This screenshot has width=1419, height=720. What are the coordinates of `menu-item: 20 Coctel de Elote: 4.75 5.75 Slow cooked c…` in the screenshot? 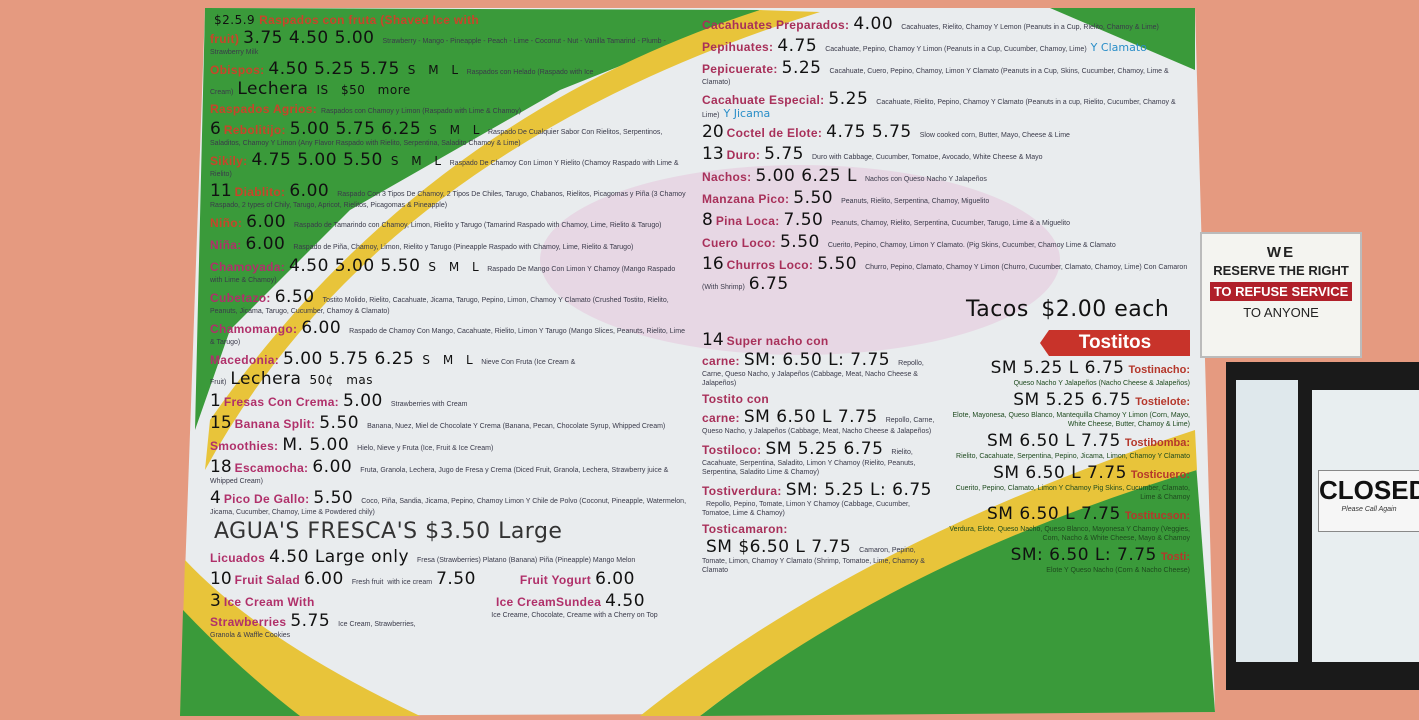 It's located at (946, 132).